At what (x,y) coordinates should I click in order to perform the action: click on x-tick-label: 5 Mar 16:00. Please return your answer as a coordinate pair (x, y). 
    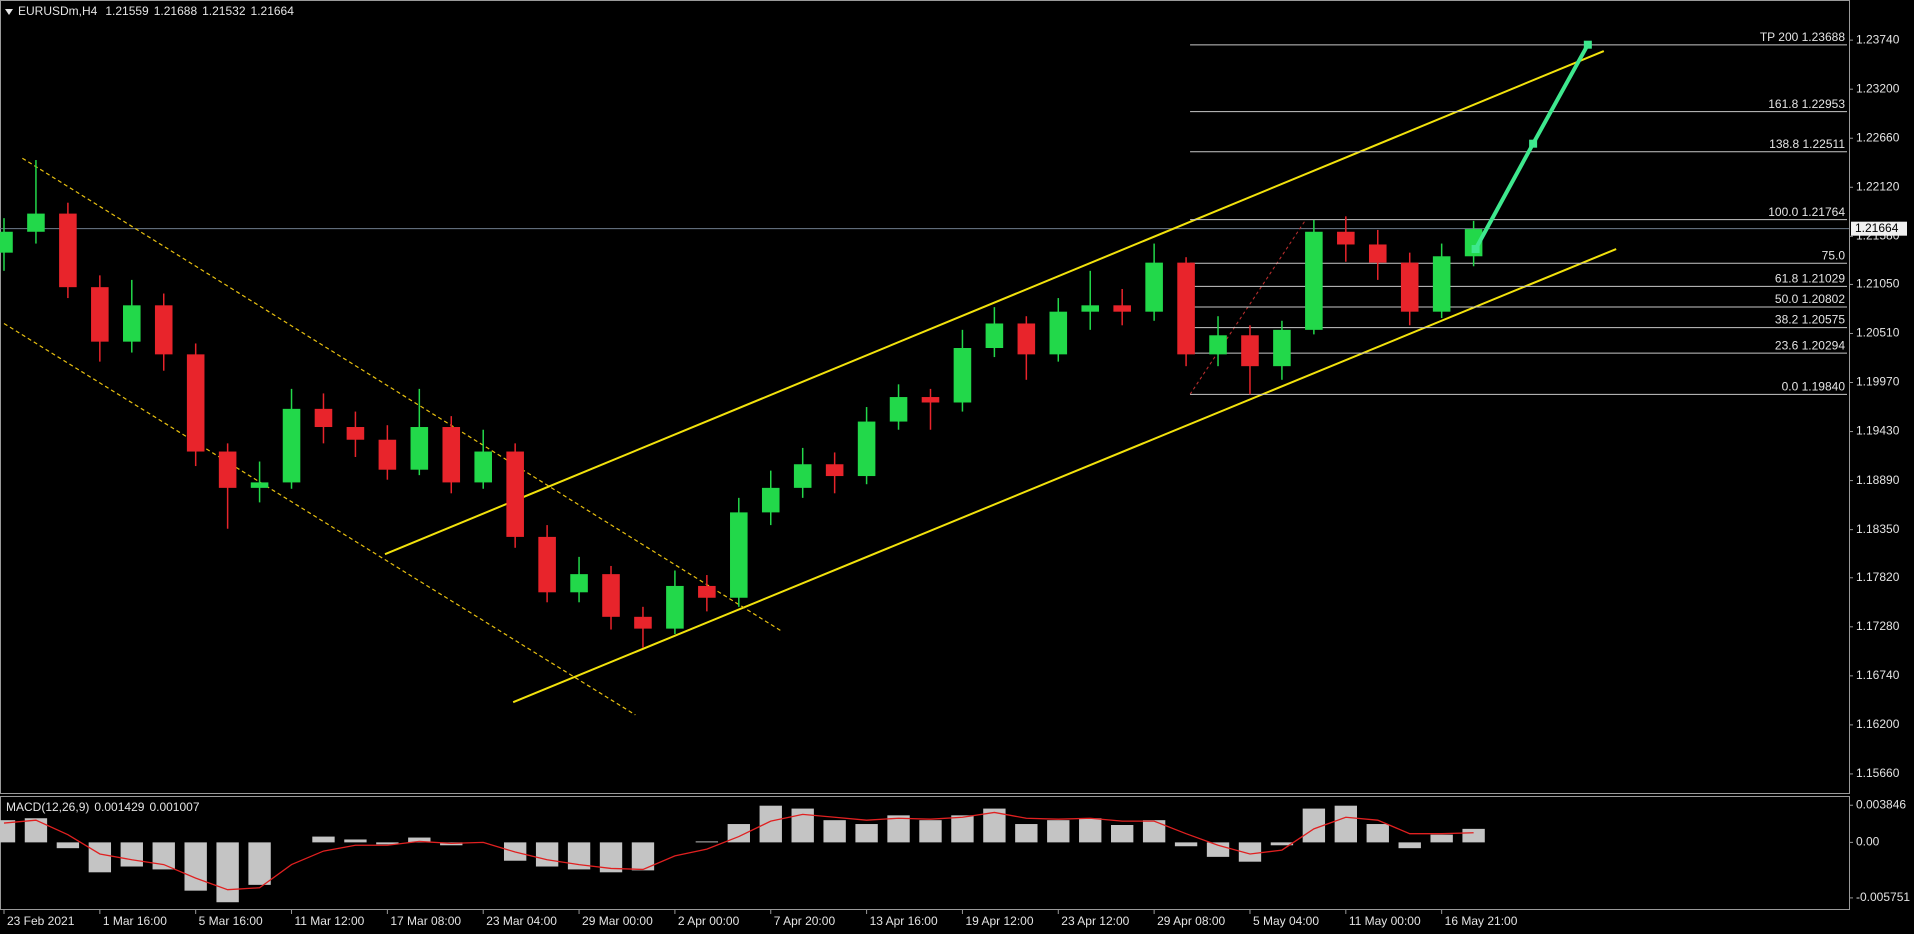
    Looking at the image, I should click on (231, 921).